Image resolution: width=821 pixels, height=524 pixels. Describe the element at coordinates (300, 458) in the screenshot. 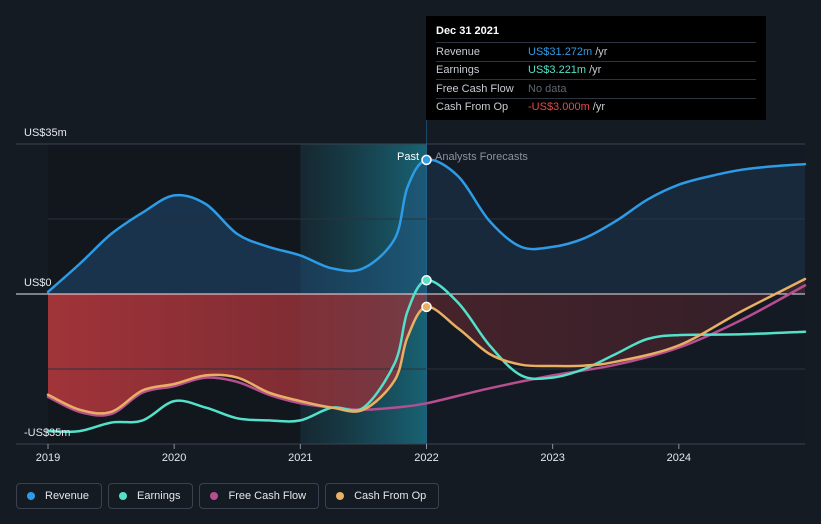

I see `x-tick-label: 2021` at that location.